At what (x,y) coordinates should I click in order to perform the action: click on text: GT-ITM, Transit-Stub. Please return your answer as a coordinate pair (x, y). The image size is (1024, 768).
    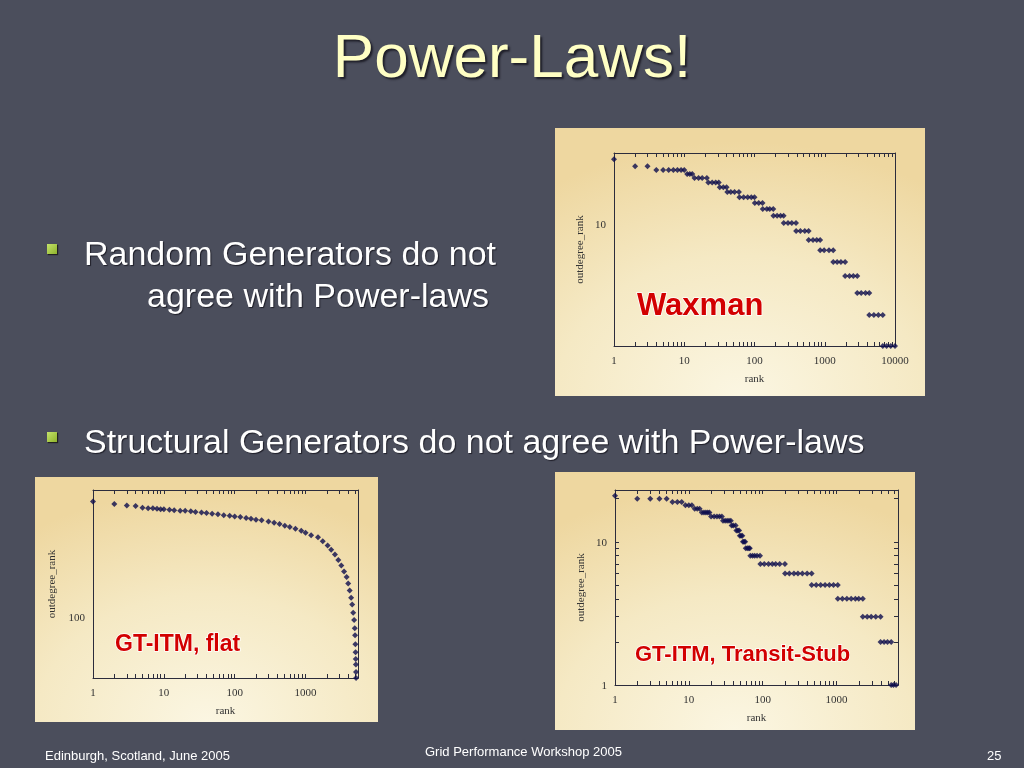
    Looking at the image, I should click on (743, 653).